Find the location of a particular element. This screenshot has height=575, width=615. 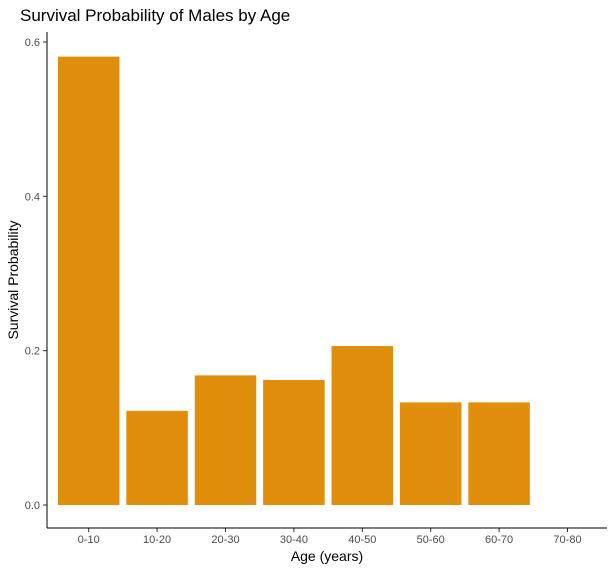

y-tick-label: 0.6 is located at coordinates (32, 43).